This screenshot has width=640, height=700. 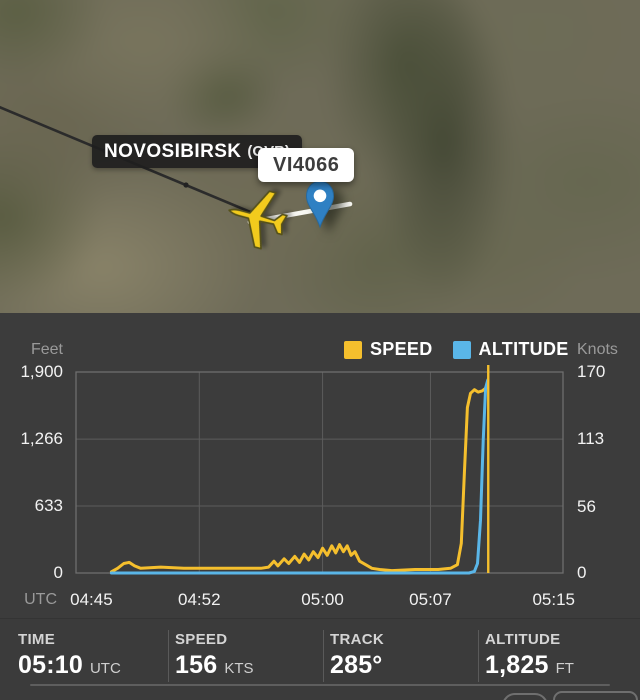 I want to click on left-axis-tick: 0, so click(x=58, y=572).